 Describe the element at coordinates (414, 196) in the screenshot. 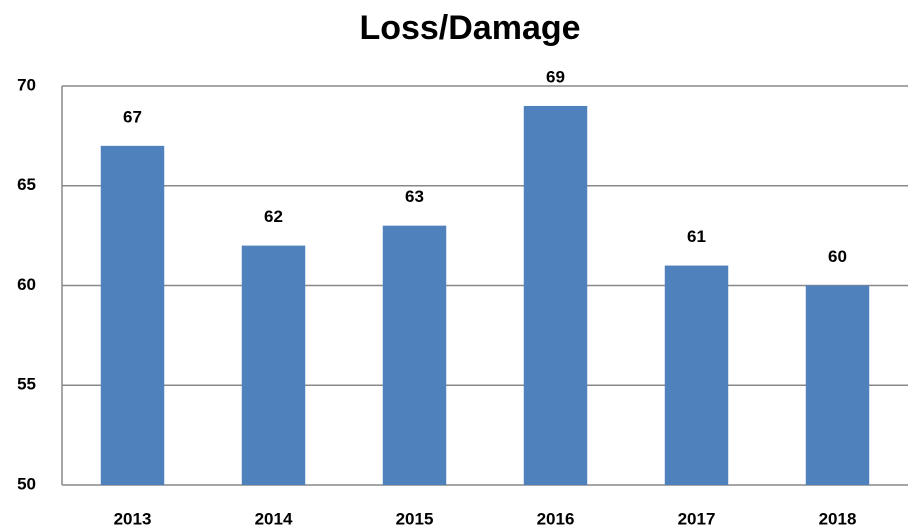

I see `data-label: 63` at that location.